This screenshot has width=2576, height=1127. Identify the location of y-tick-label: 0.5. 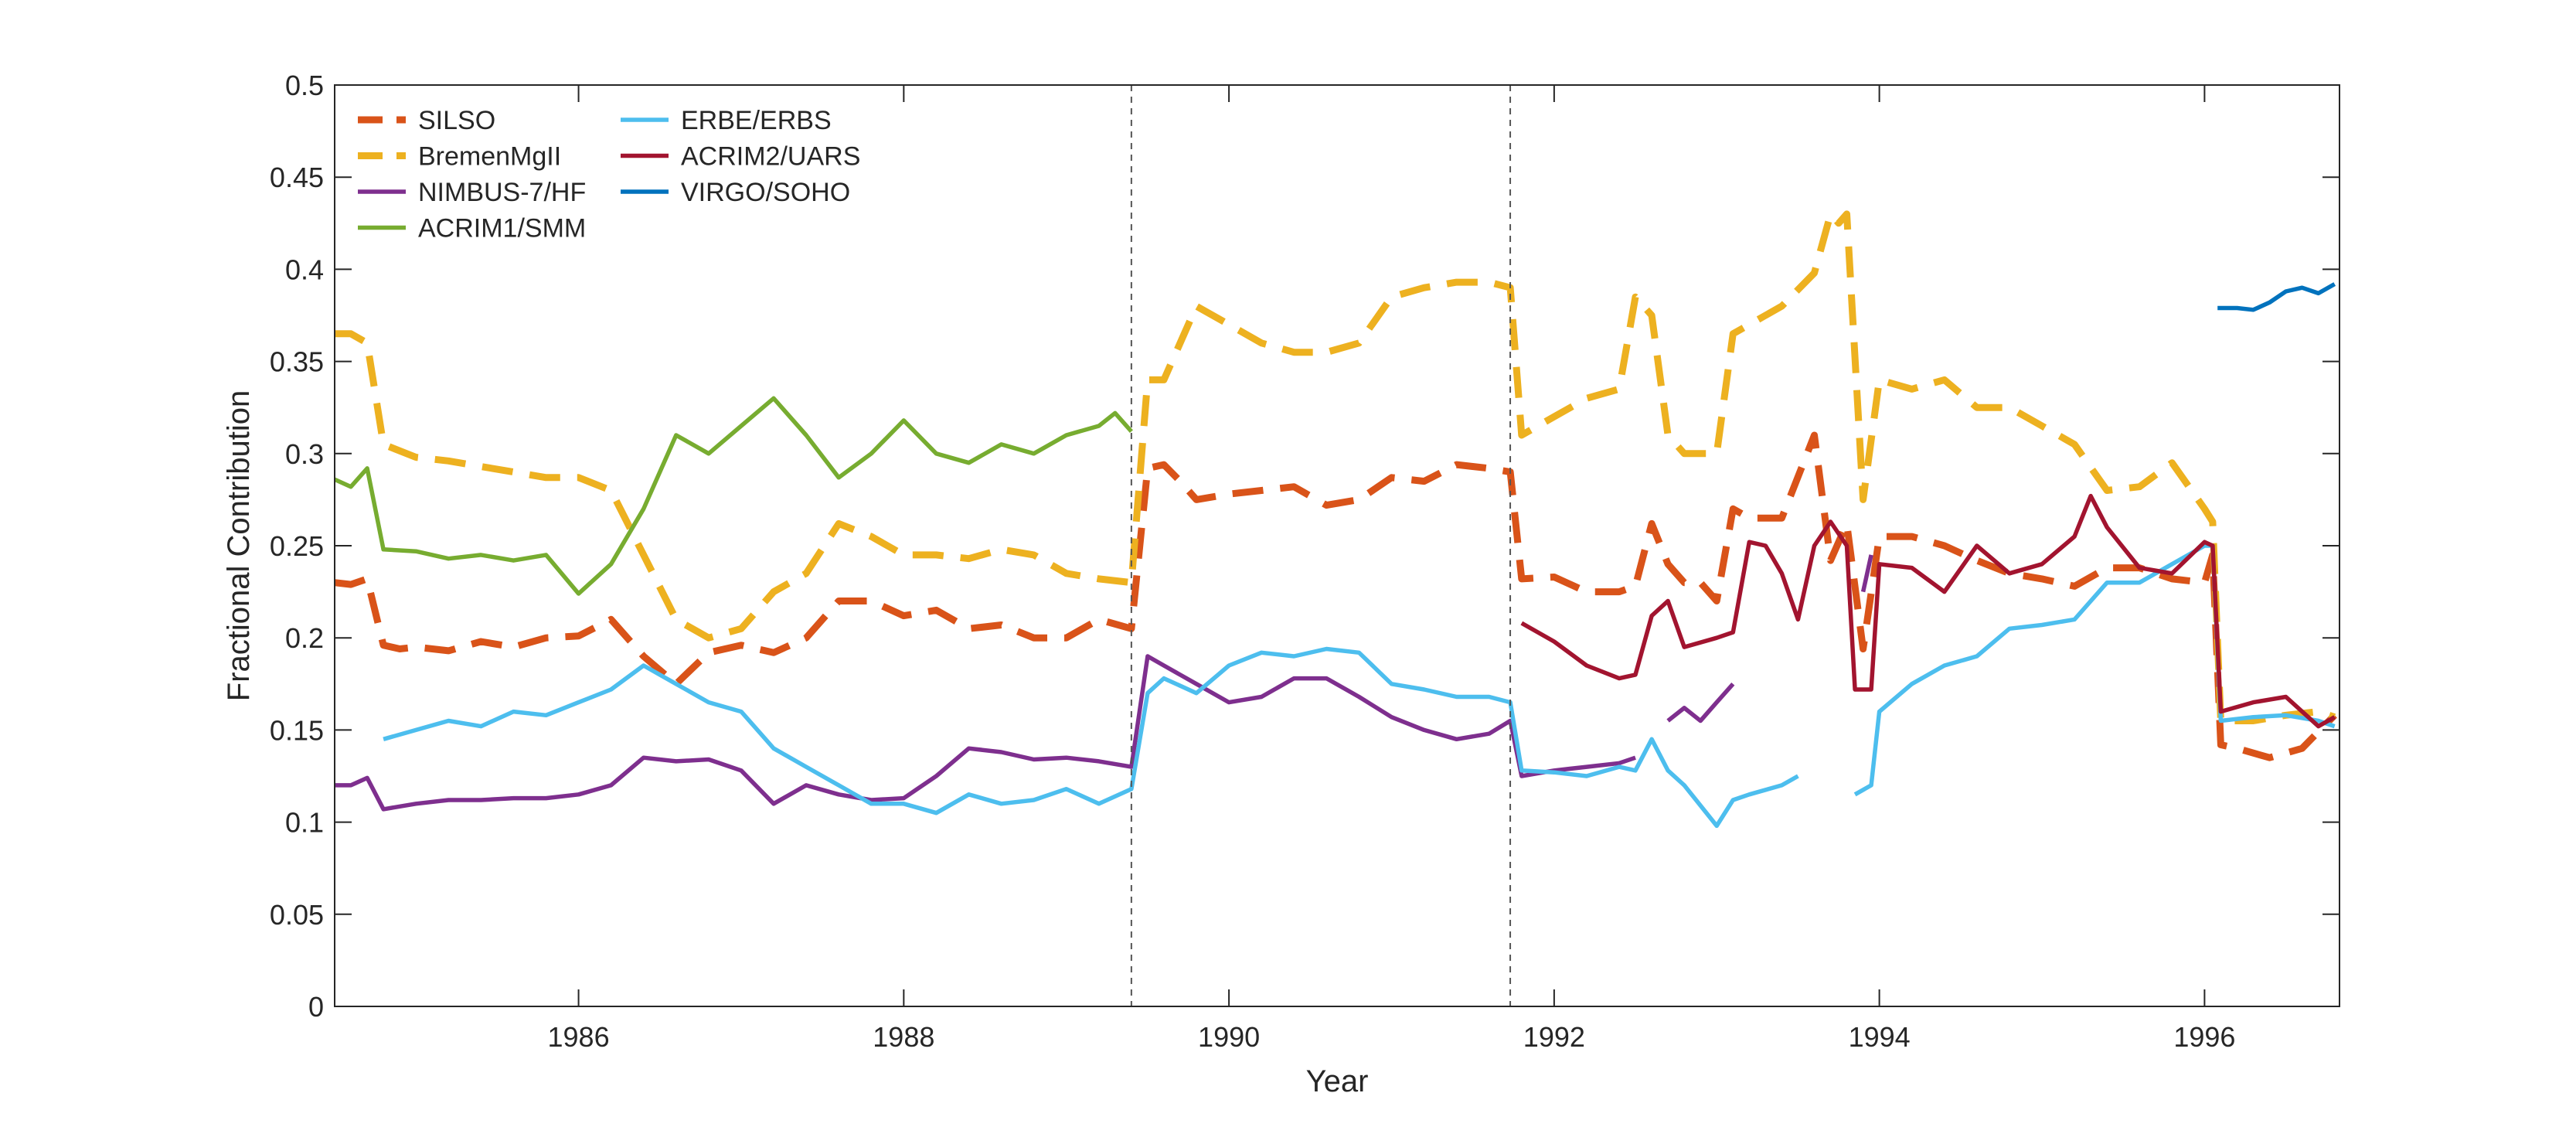
(304, 86).